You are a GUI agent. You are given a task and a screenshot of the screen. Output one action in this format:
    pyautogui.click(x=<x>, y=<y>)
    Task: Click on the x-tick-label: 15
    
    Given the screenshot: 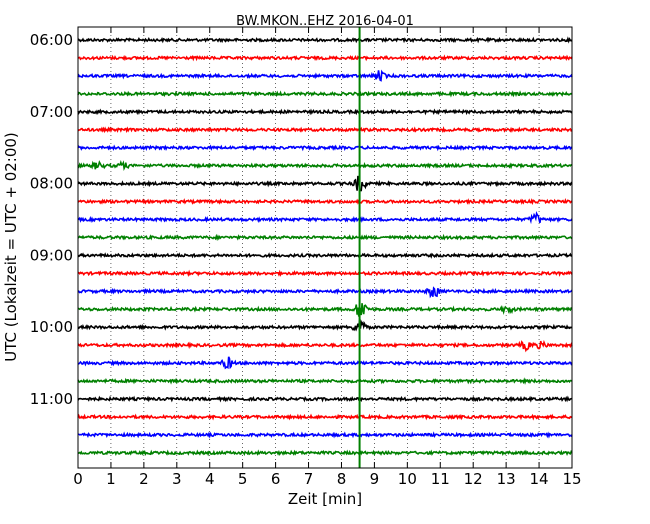 What is the action you would take?
    pyautogui.click(x=571, y=479)
    